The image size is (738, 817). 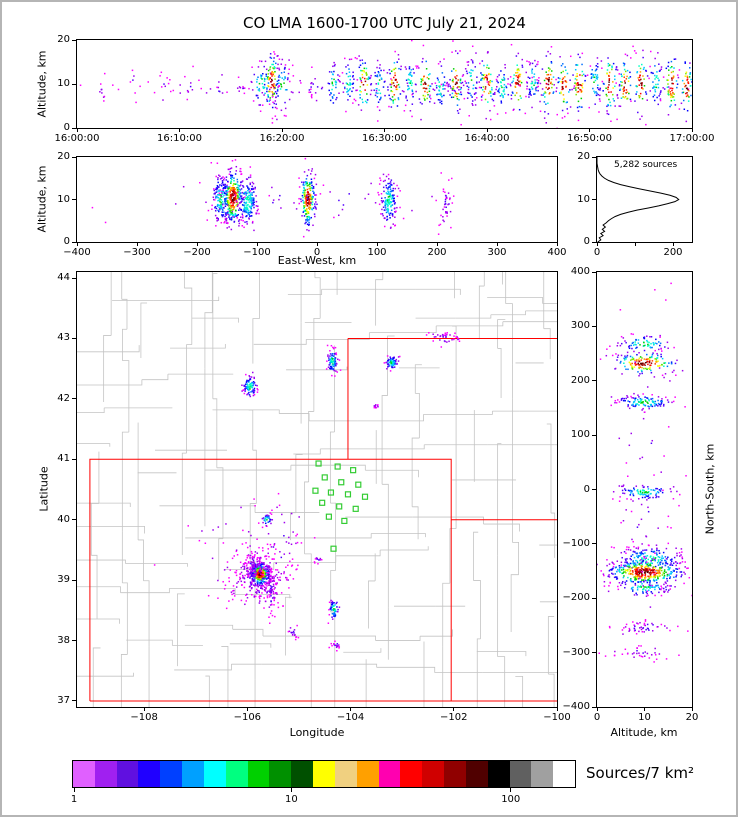 What do you see at coordinates (692, 717) in the screenshot?
I see `x-tick-label: 20` at bounding box center [692, 717].